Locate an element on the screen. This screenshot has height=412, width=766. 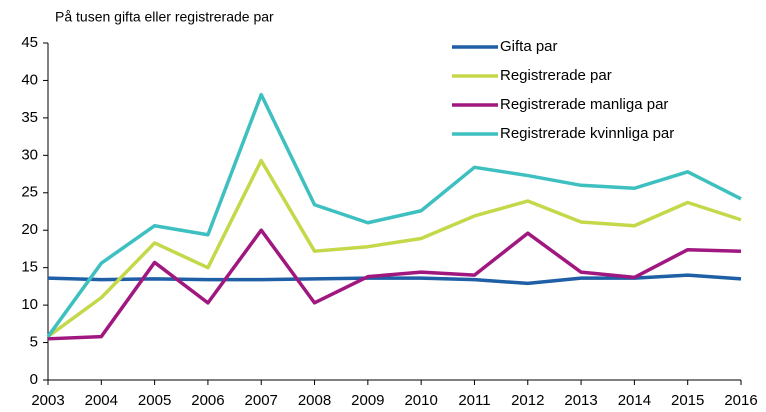
y-tick-label: 5 is located at coordinates (34, 342).